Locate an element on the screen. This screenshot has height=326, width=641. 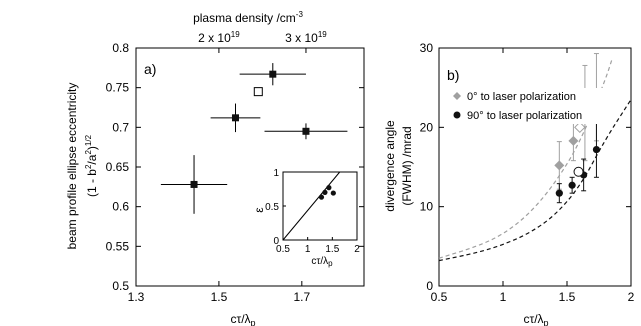
panel-a-y-label-2: (1 - b2/a2)1/2 is located at coordinates (91, 165).